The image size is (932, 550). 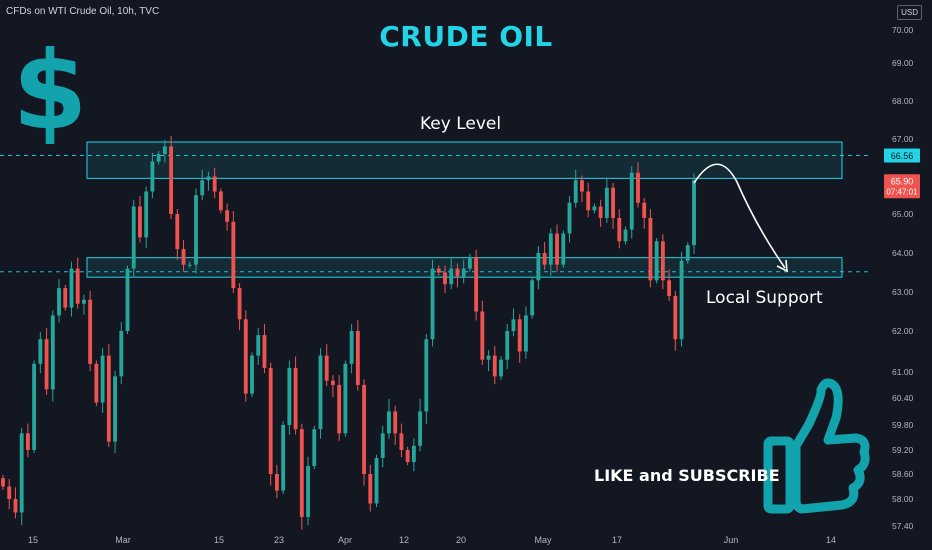 What do you see at coordinates (903, 63) in the screenshot?
I see `y-tick-label: 69.00` at bounding box center [903, 63].